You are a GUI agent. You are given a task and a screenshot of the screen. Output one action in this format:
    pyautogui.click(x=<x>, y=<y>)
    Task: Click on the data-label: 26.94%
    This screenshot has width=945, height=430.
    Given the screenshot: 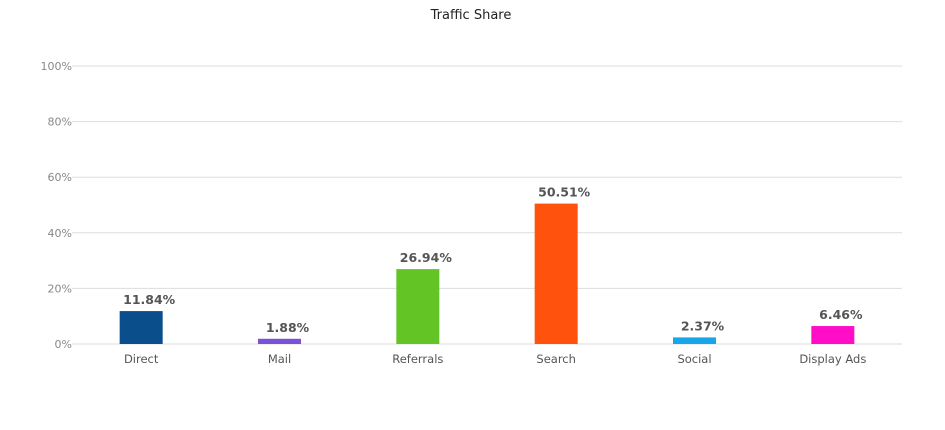 What is the action you would take?
    pyautogui.click(x=426, y=257)
    